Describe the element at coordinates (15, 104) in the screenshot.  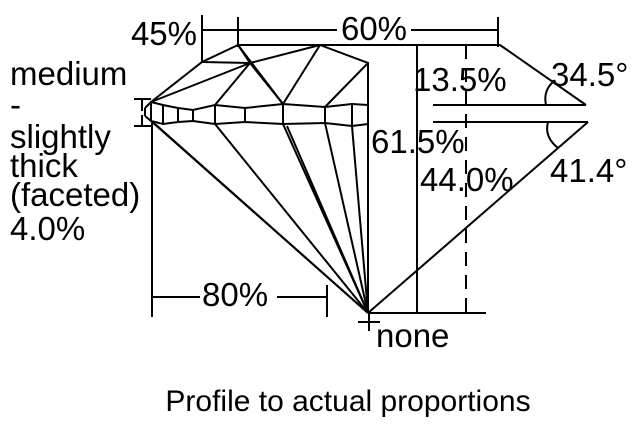
I see `girdle-label-line-2: -` at that location.